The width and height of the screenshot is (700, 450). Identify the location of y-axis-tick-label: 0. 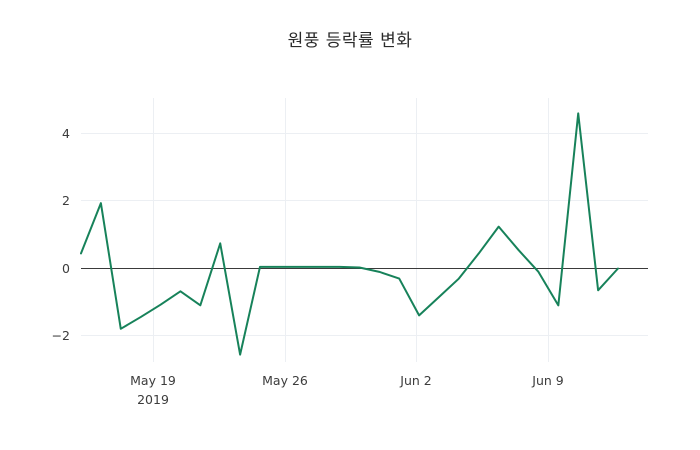
(66, 268).